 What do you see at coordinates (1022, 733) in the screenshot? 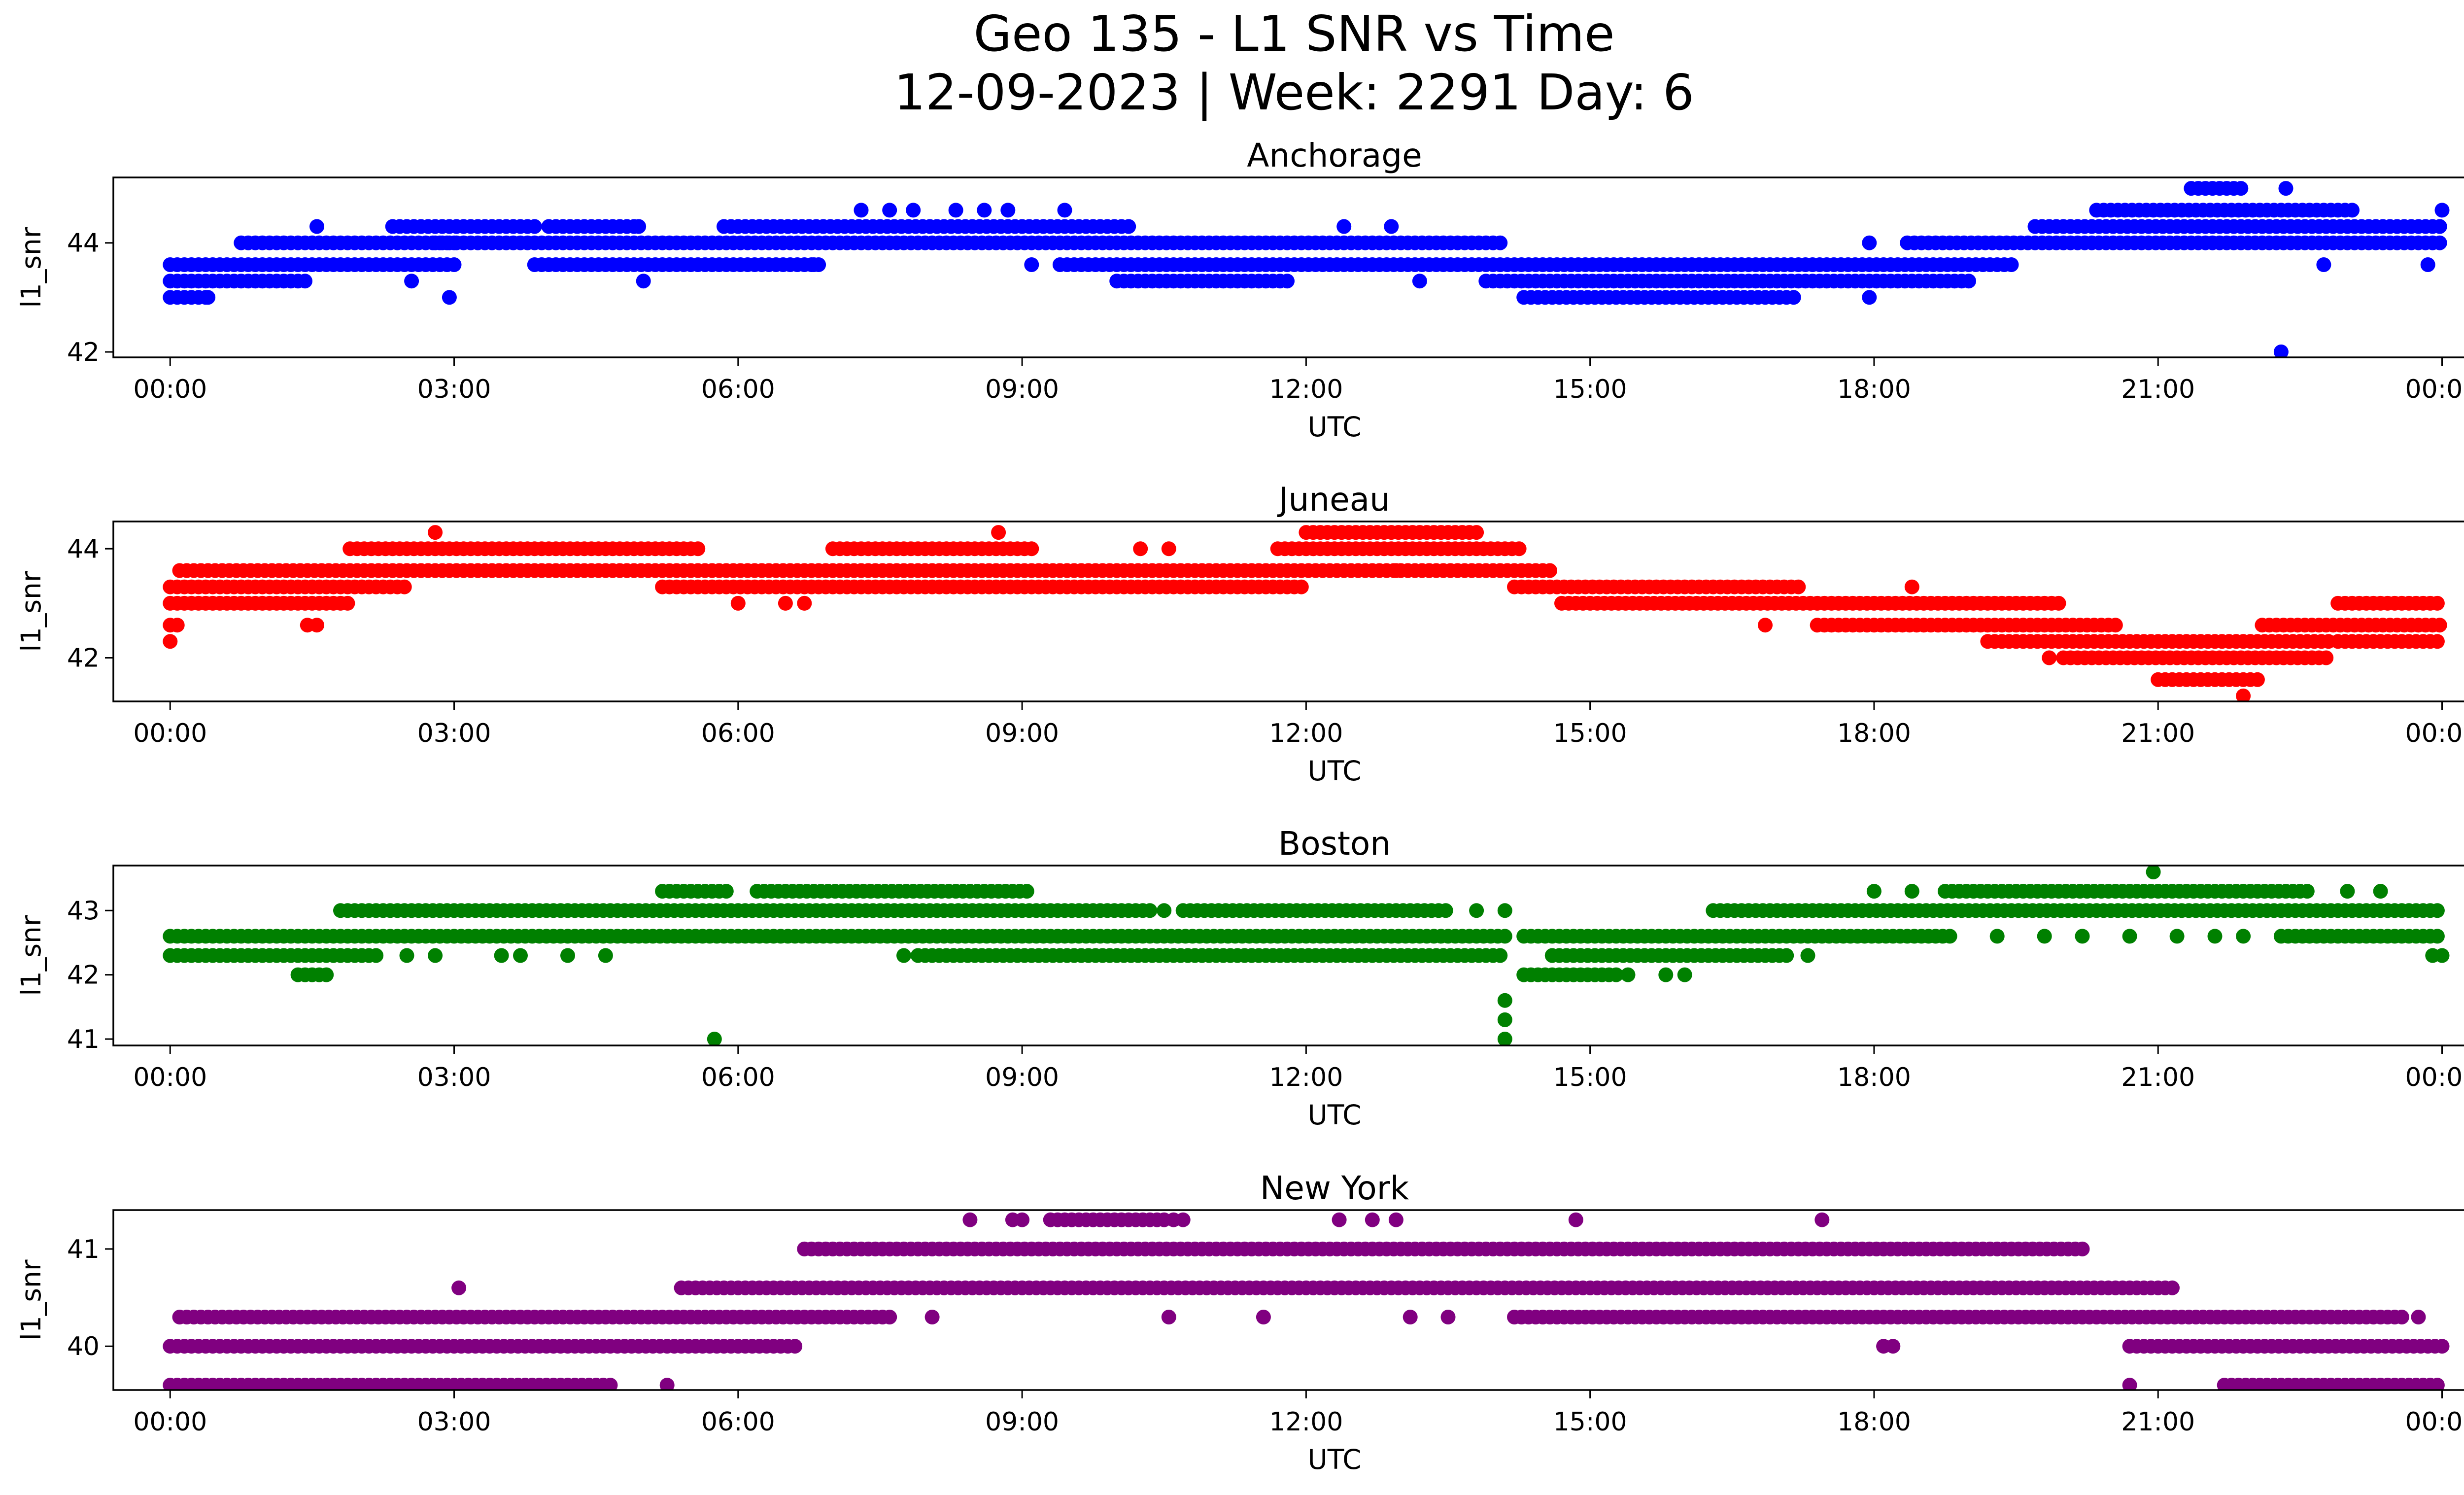
I see `x-tick-label: 09:00` at bounding box center [1022, 733].